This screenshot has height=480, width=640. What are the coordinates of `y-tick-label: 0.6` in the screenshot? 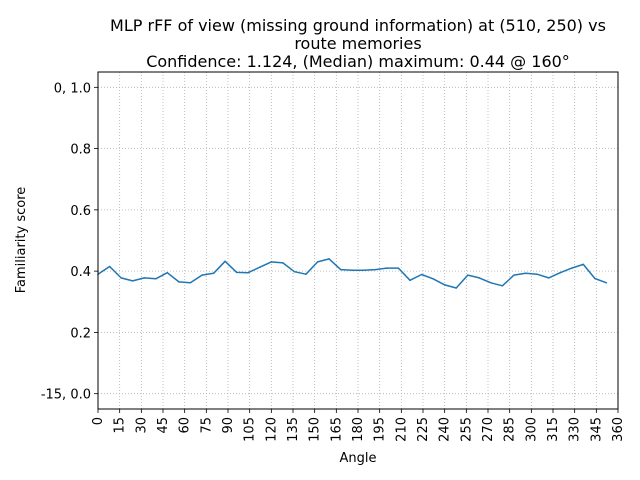 It's located at (80, 211).